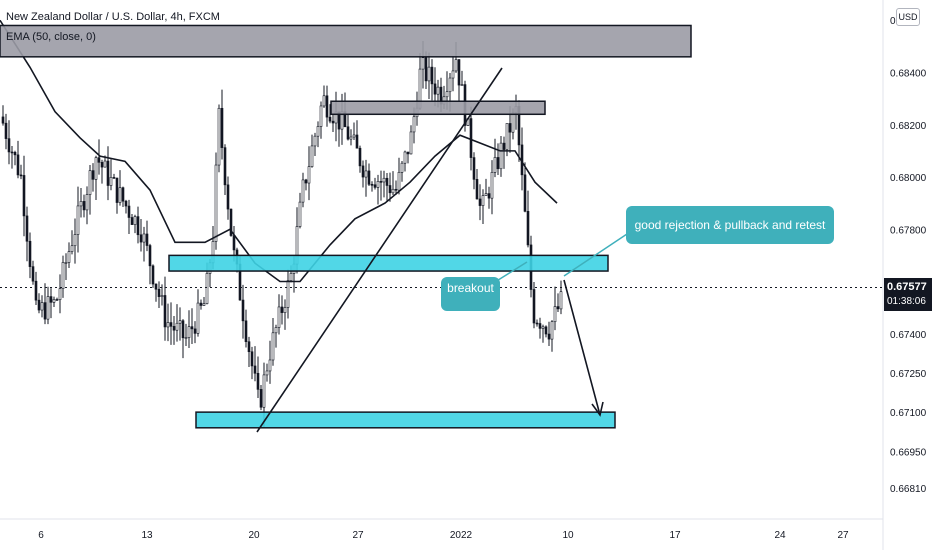 This screenshot has height=550, width=932. What do you see at coordinates (908, 230) in the screenshot?
I see `price-tick-label: 0.67800` at bounding box center [908, 230].